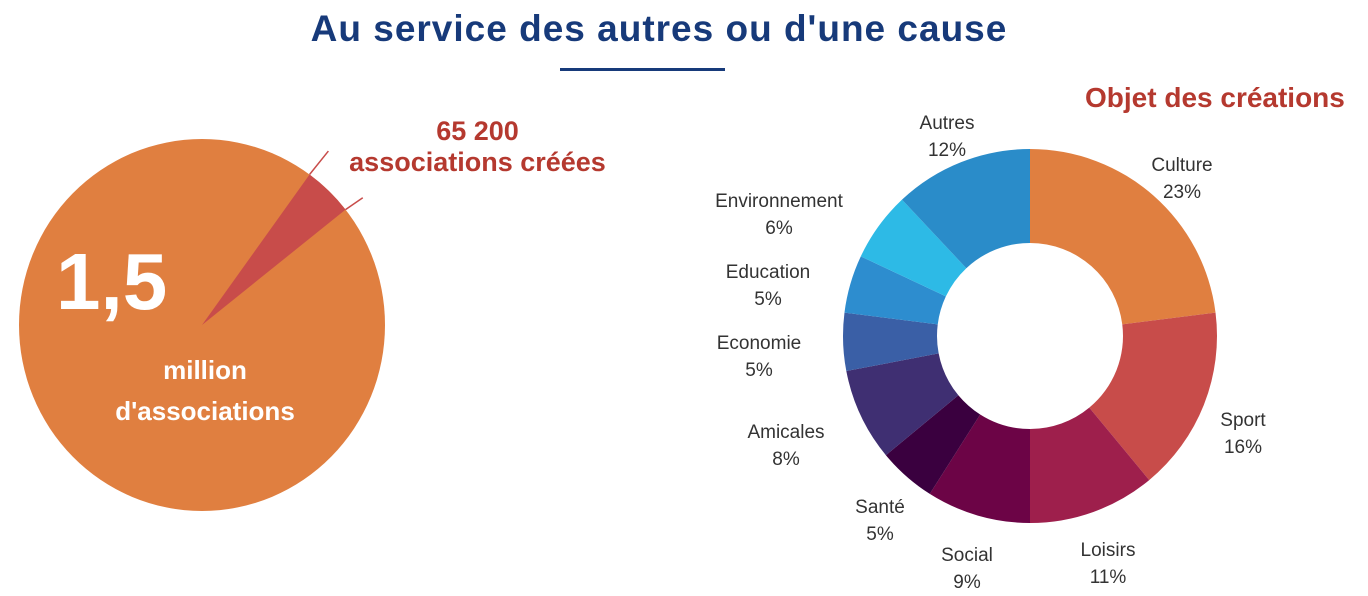 This screenshot has width=1368, height=596. Describe the element at coordinates (112, 281) in the screenshot. I see `total-value: 1,5` at that location.